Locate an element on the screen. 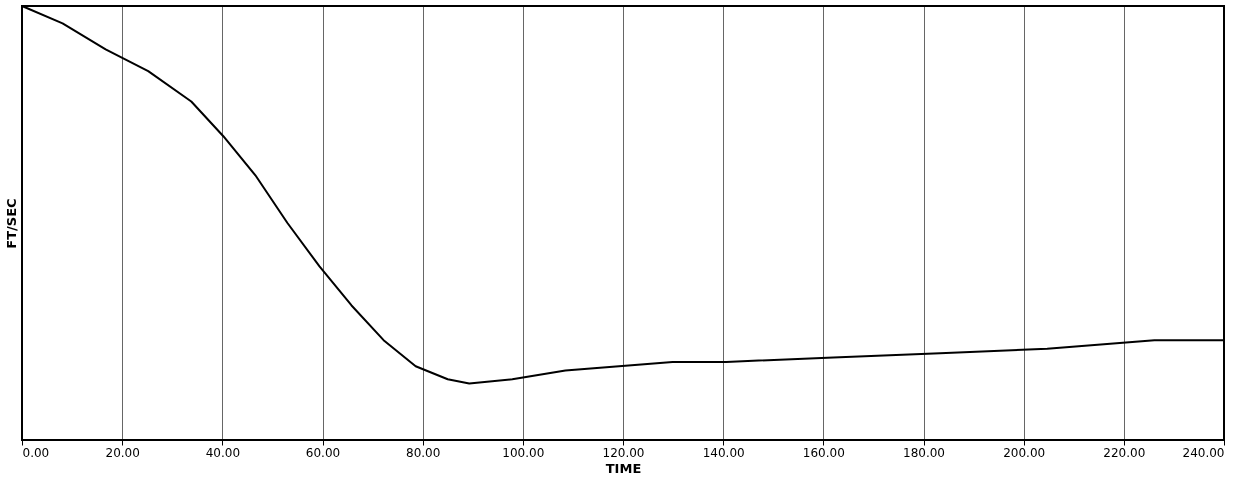  x-tick-label: 240.00 is located at coordinates (1203, 452).